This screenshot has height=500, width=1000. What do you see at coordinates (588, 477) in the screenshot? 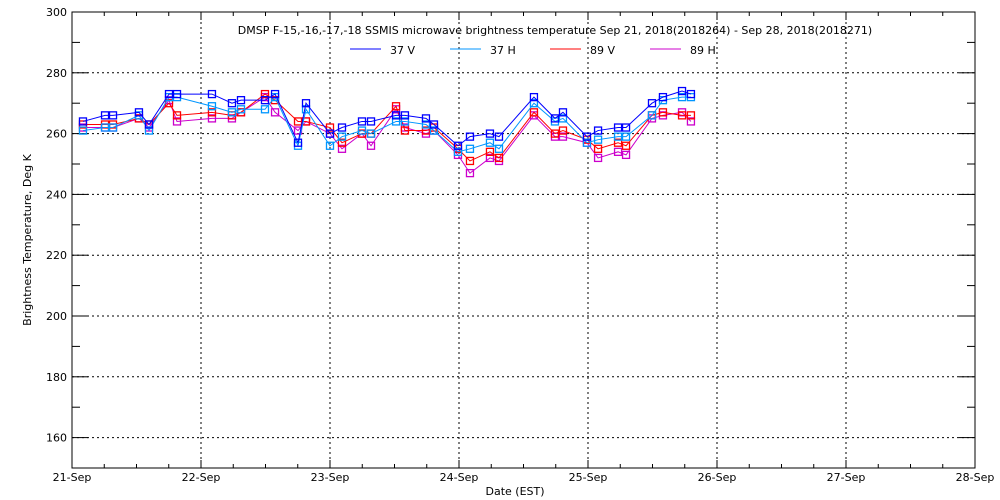
I see `x-tick-label: 25-Sep` at bounding box center [588, 477].